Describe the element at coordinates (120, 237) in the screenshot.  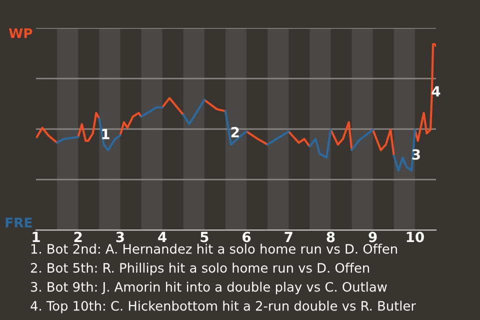
I see `x-tick-label: 3` at that location.